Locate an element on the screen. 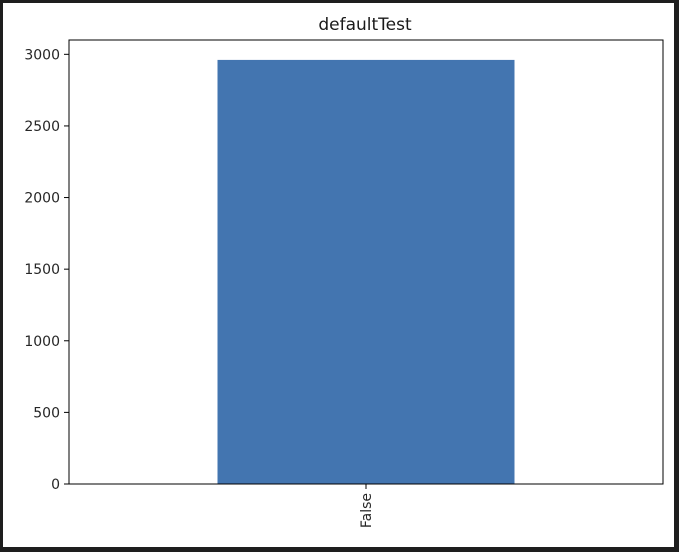  x-axis: False is located at coordinates (367, 506).